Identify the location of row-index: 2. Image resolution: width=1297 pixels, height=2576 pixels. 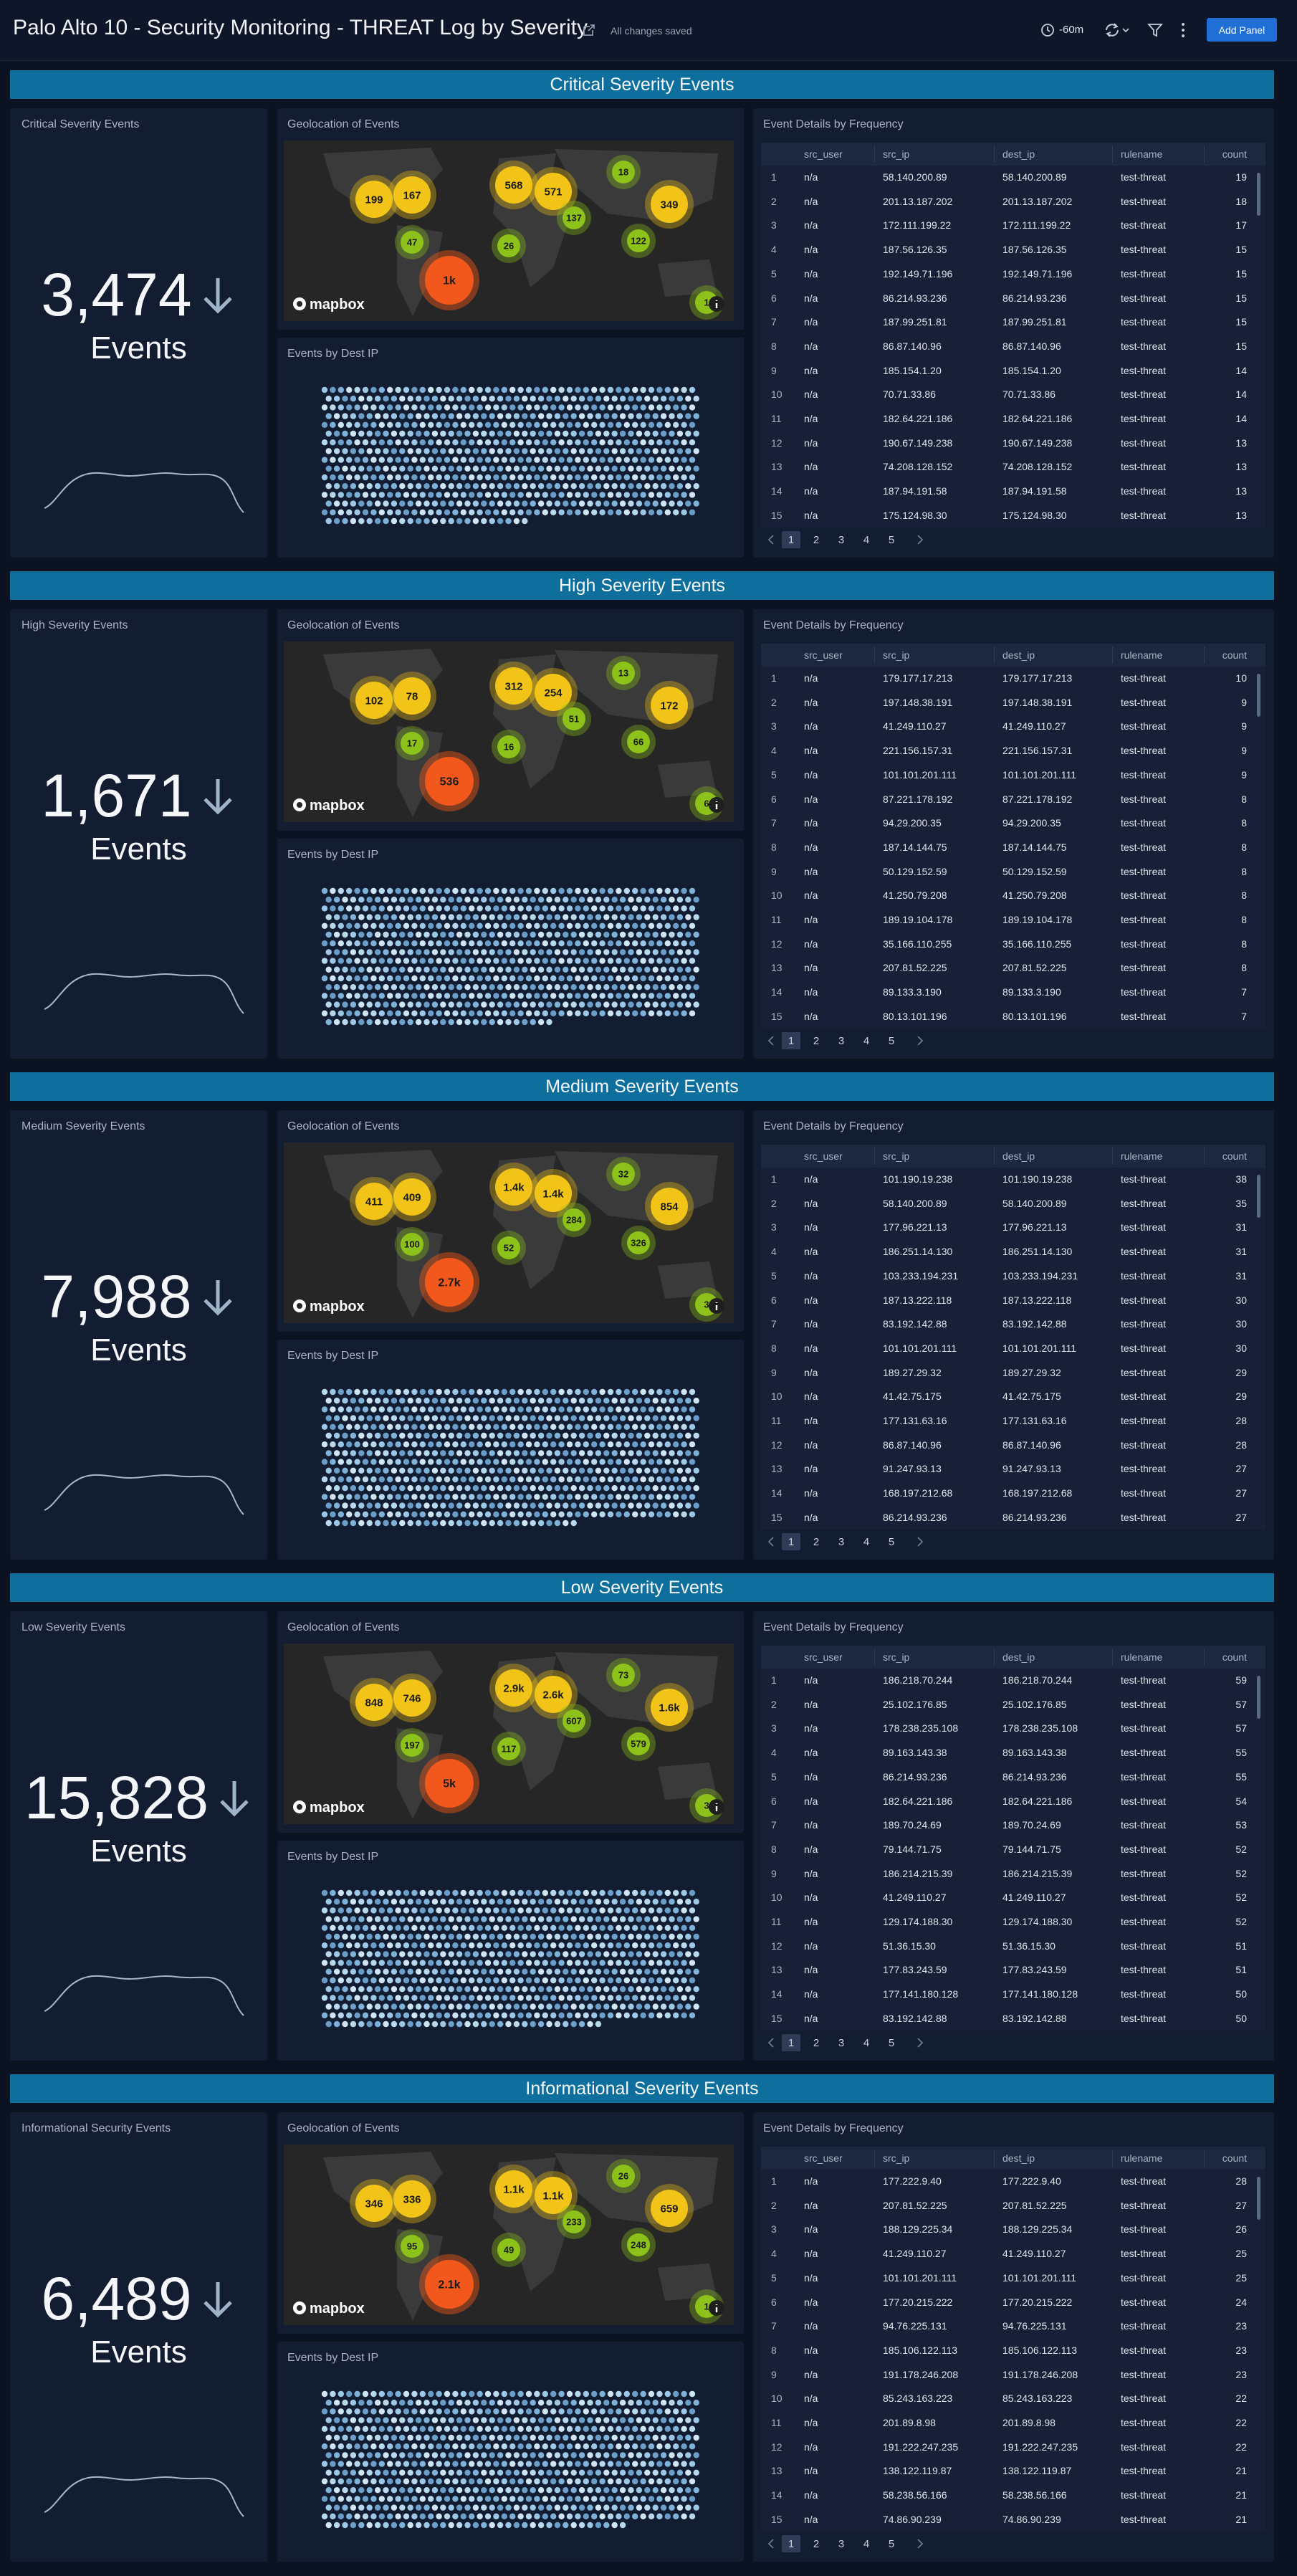
(774, 1203).